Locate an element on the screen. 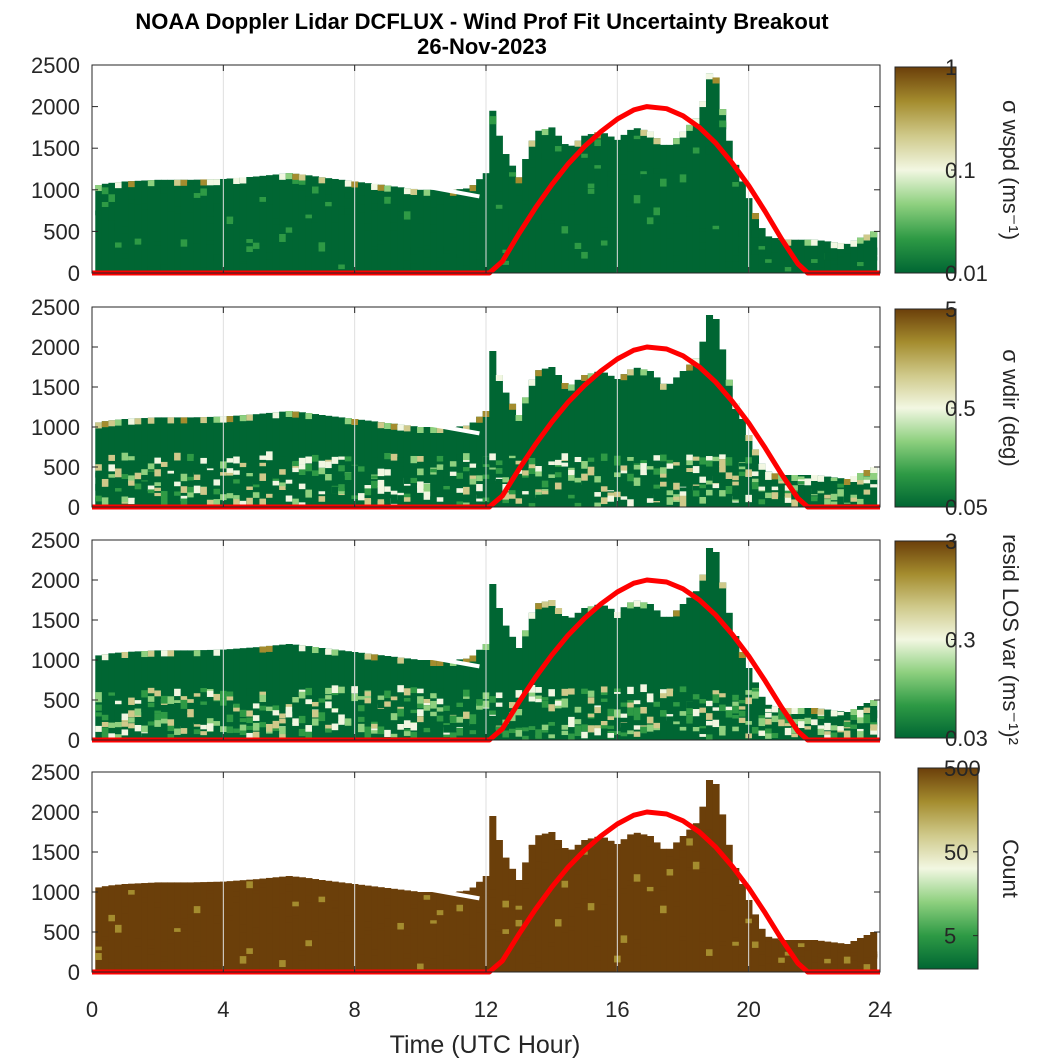 The height and width of the screenshot is (1059, 1047). y-tick-label: 1500 is located at coordinates (55, 620).